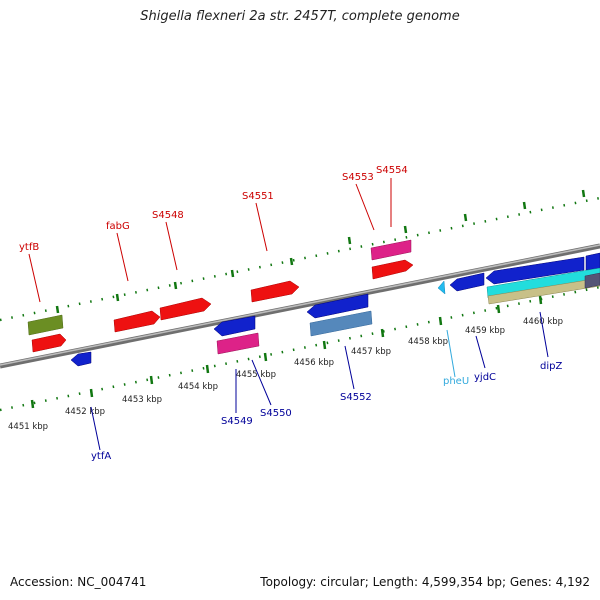  What do you see at coordinates (276, 413) in the screenshot?
I see `gene-label-S4550: S4550` at bounding box center [276, 413].